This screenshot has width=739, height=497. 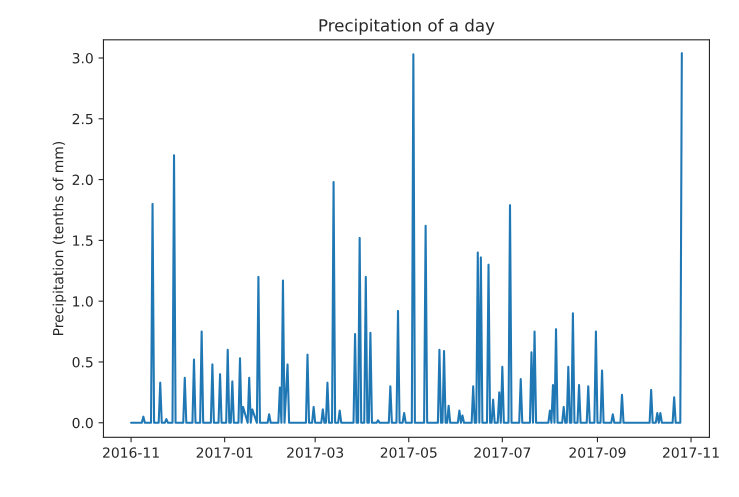 I want to click on y-tick-label: 2.0, so click(x=82, y=180).